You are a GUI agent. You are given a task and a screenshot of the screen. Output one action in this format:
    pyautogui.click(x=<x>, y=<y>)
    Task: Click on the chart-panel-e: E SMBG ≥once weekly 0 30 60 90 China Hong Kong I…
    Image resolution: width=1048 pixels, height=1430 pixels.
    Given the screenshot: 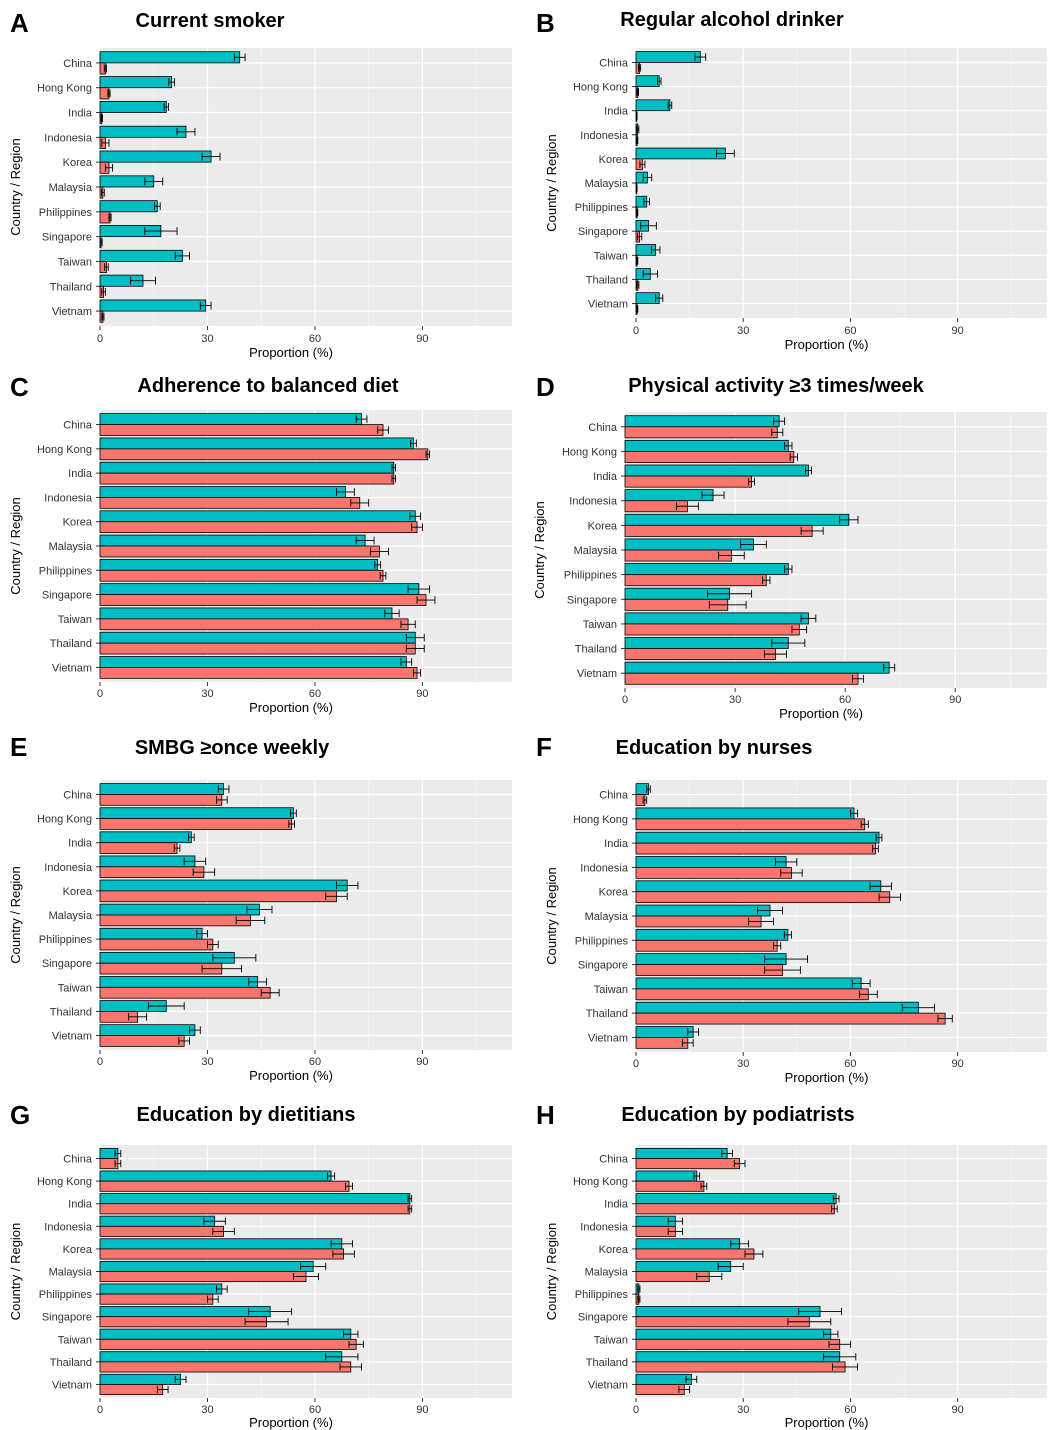 What is the action you would take?
    pyautogui.click(x=260, y=907)
    